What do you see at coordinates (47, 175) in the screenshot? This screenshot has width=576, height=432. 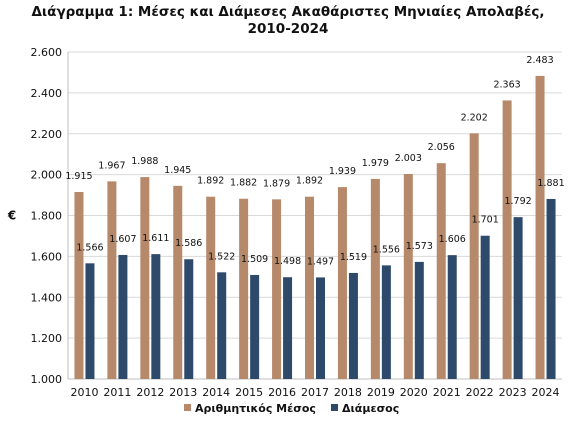 I see `y-tick-label: 2.000` at bounding box center [47, 175].